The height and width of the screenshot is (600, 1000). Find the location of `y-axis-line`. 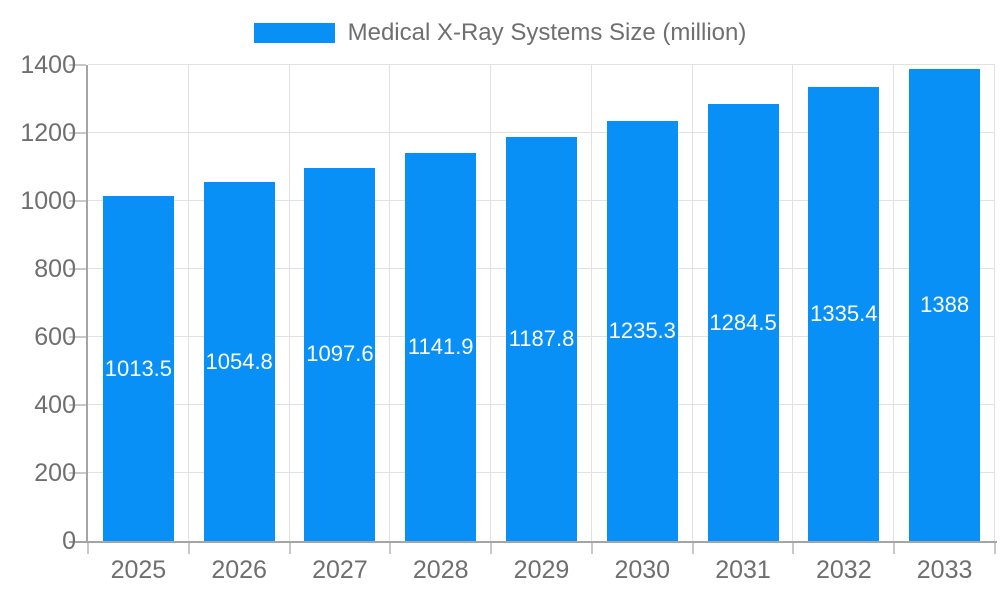

y-axis-line is located at coordinates (87, 304).